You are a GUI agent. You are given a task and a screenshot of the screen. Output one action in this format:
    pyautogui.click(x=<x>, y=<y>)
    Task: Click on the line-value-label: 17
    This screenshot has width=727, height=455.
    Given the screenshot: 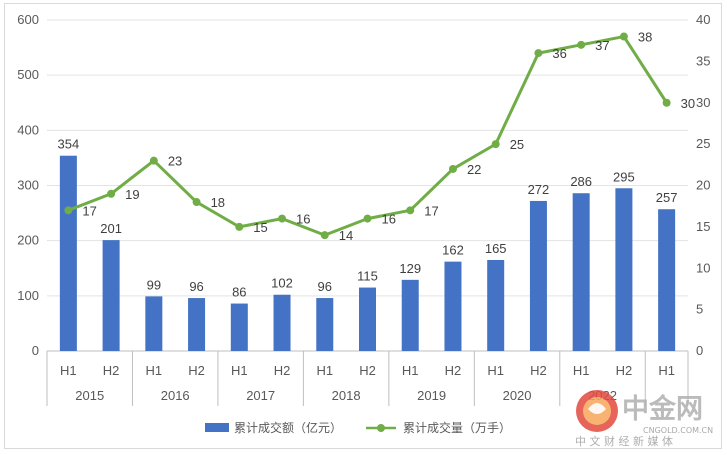 What is the action you would take?
    pyautogui.click(x=431, y=210)
    